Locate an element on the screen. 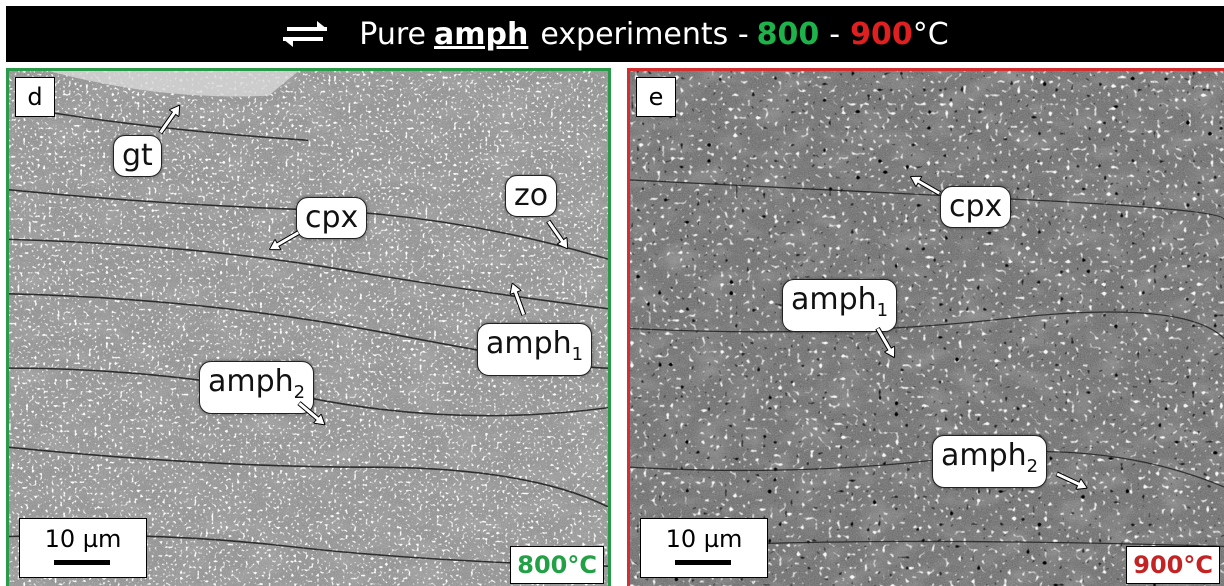  label-zo: zo is located at coordinates (531, 196).